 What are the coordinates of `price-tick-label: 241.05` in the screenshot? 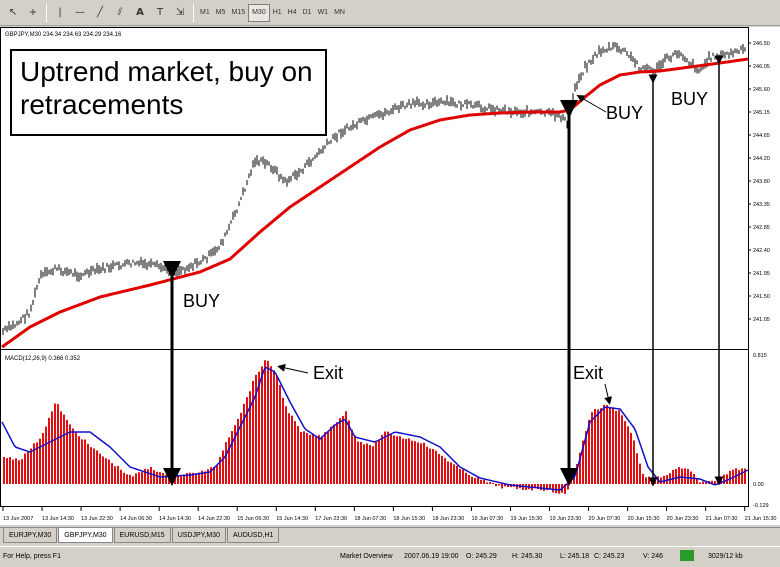 It's located at (761, 320).